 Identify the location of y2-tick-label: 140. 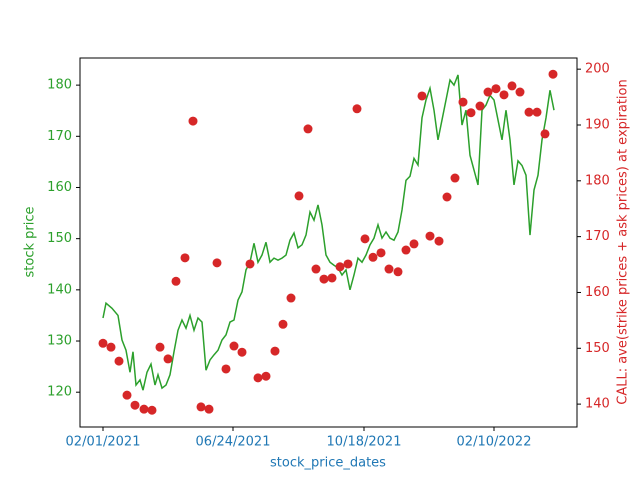
(597, 404).